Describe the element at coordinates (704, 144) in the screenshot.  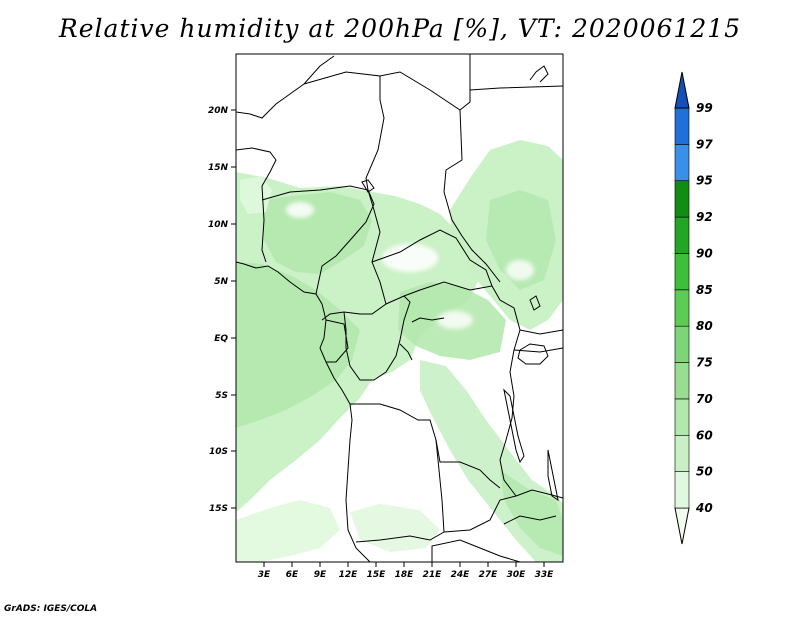
I see `colorbar-label: 97` at that location.